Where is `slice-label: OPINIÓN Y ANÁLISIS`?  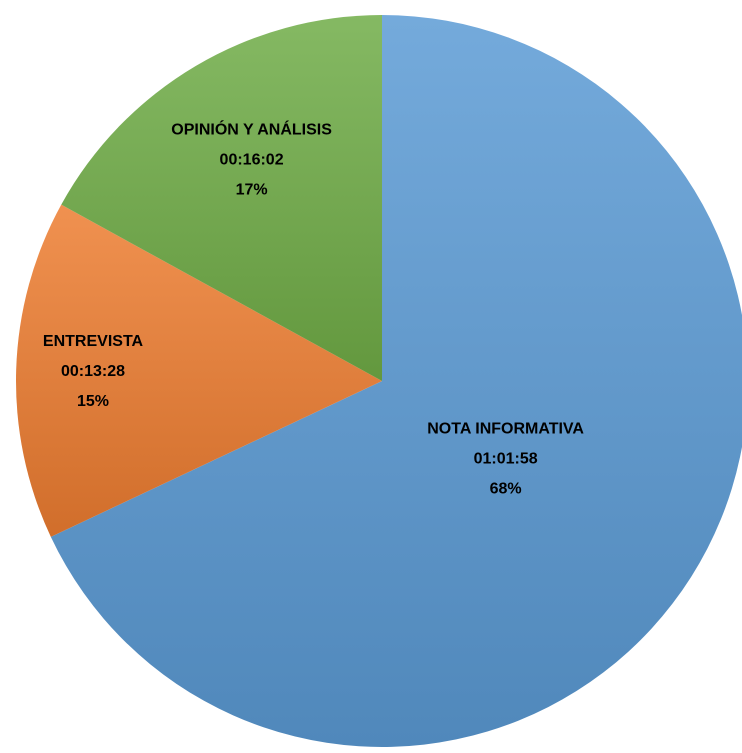
slice-label: OPINIÓN Y ANÁLISIS is located at coordinates (251, 129).